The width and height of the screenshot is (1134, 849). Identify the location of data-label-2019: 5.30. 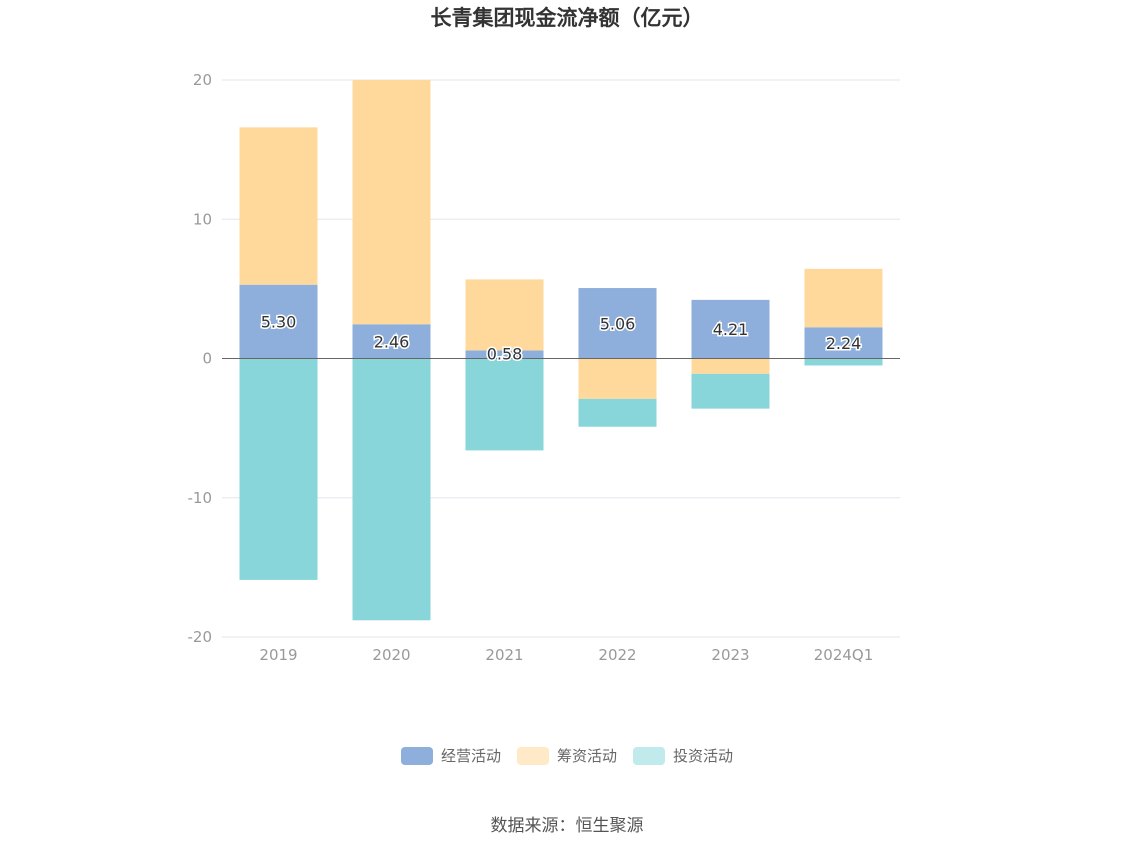
(279, 322).